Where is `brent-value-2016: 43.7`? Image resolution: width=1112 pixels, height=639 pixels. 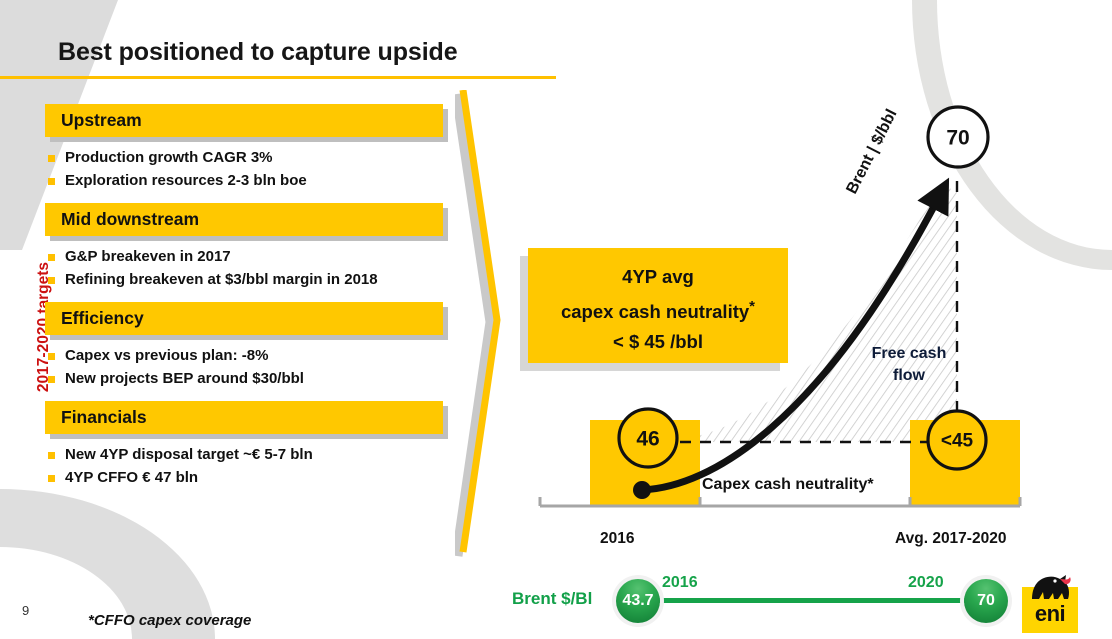 brent-value-2016: 43.7 is located at coordinates (638, 601).